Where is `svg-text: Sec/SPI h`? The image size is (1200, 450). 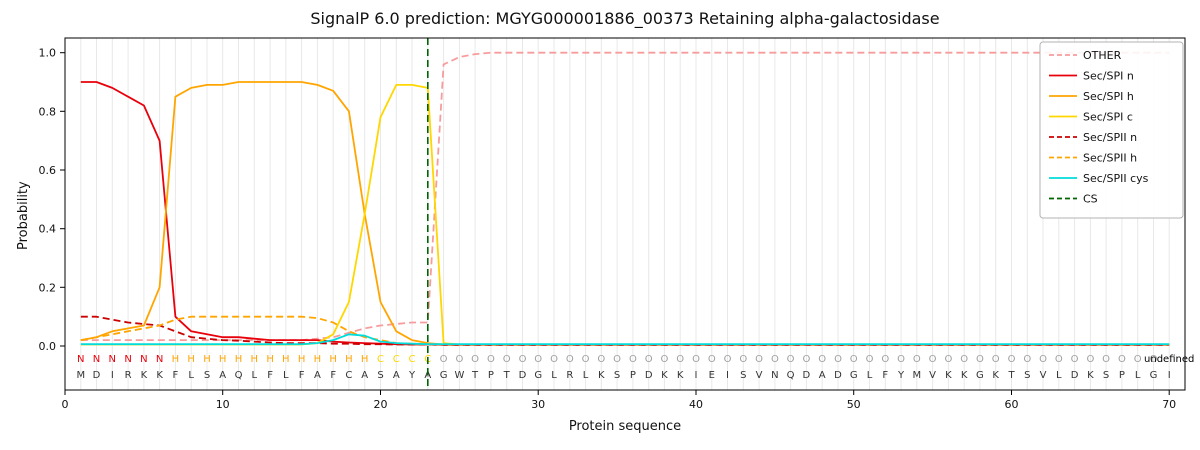 svg-text: Sec/SPI h is located at coordinates (1108, 96).